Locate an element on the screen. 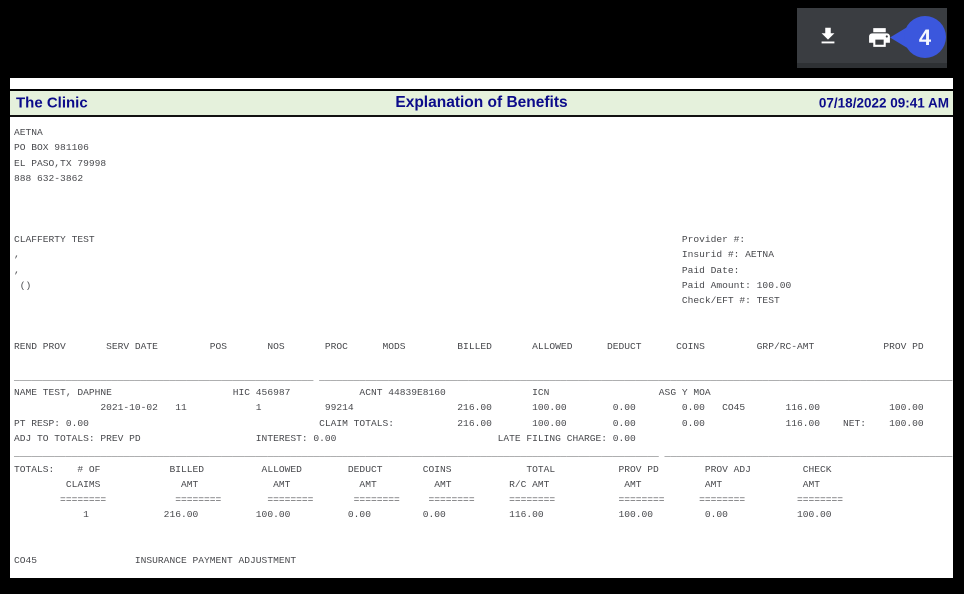  print-icon is located at coordinates (879, 37).